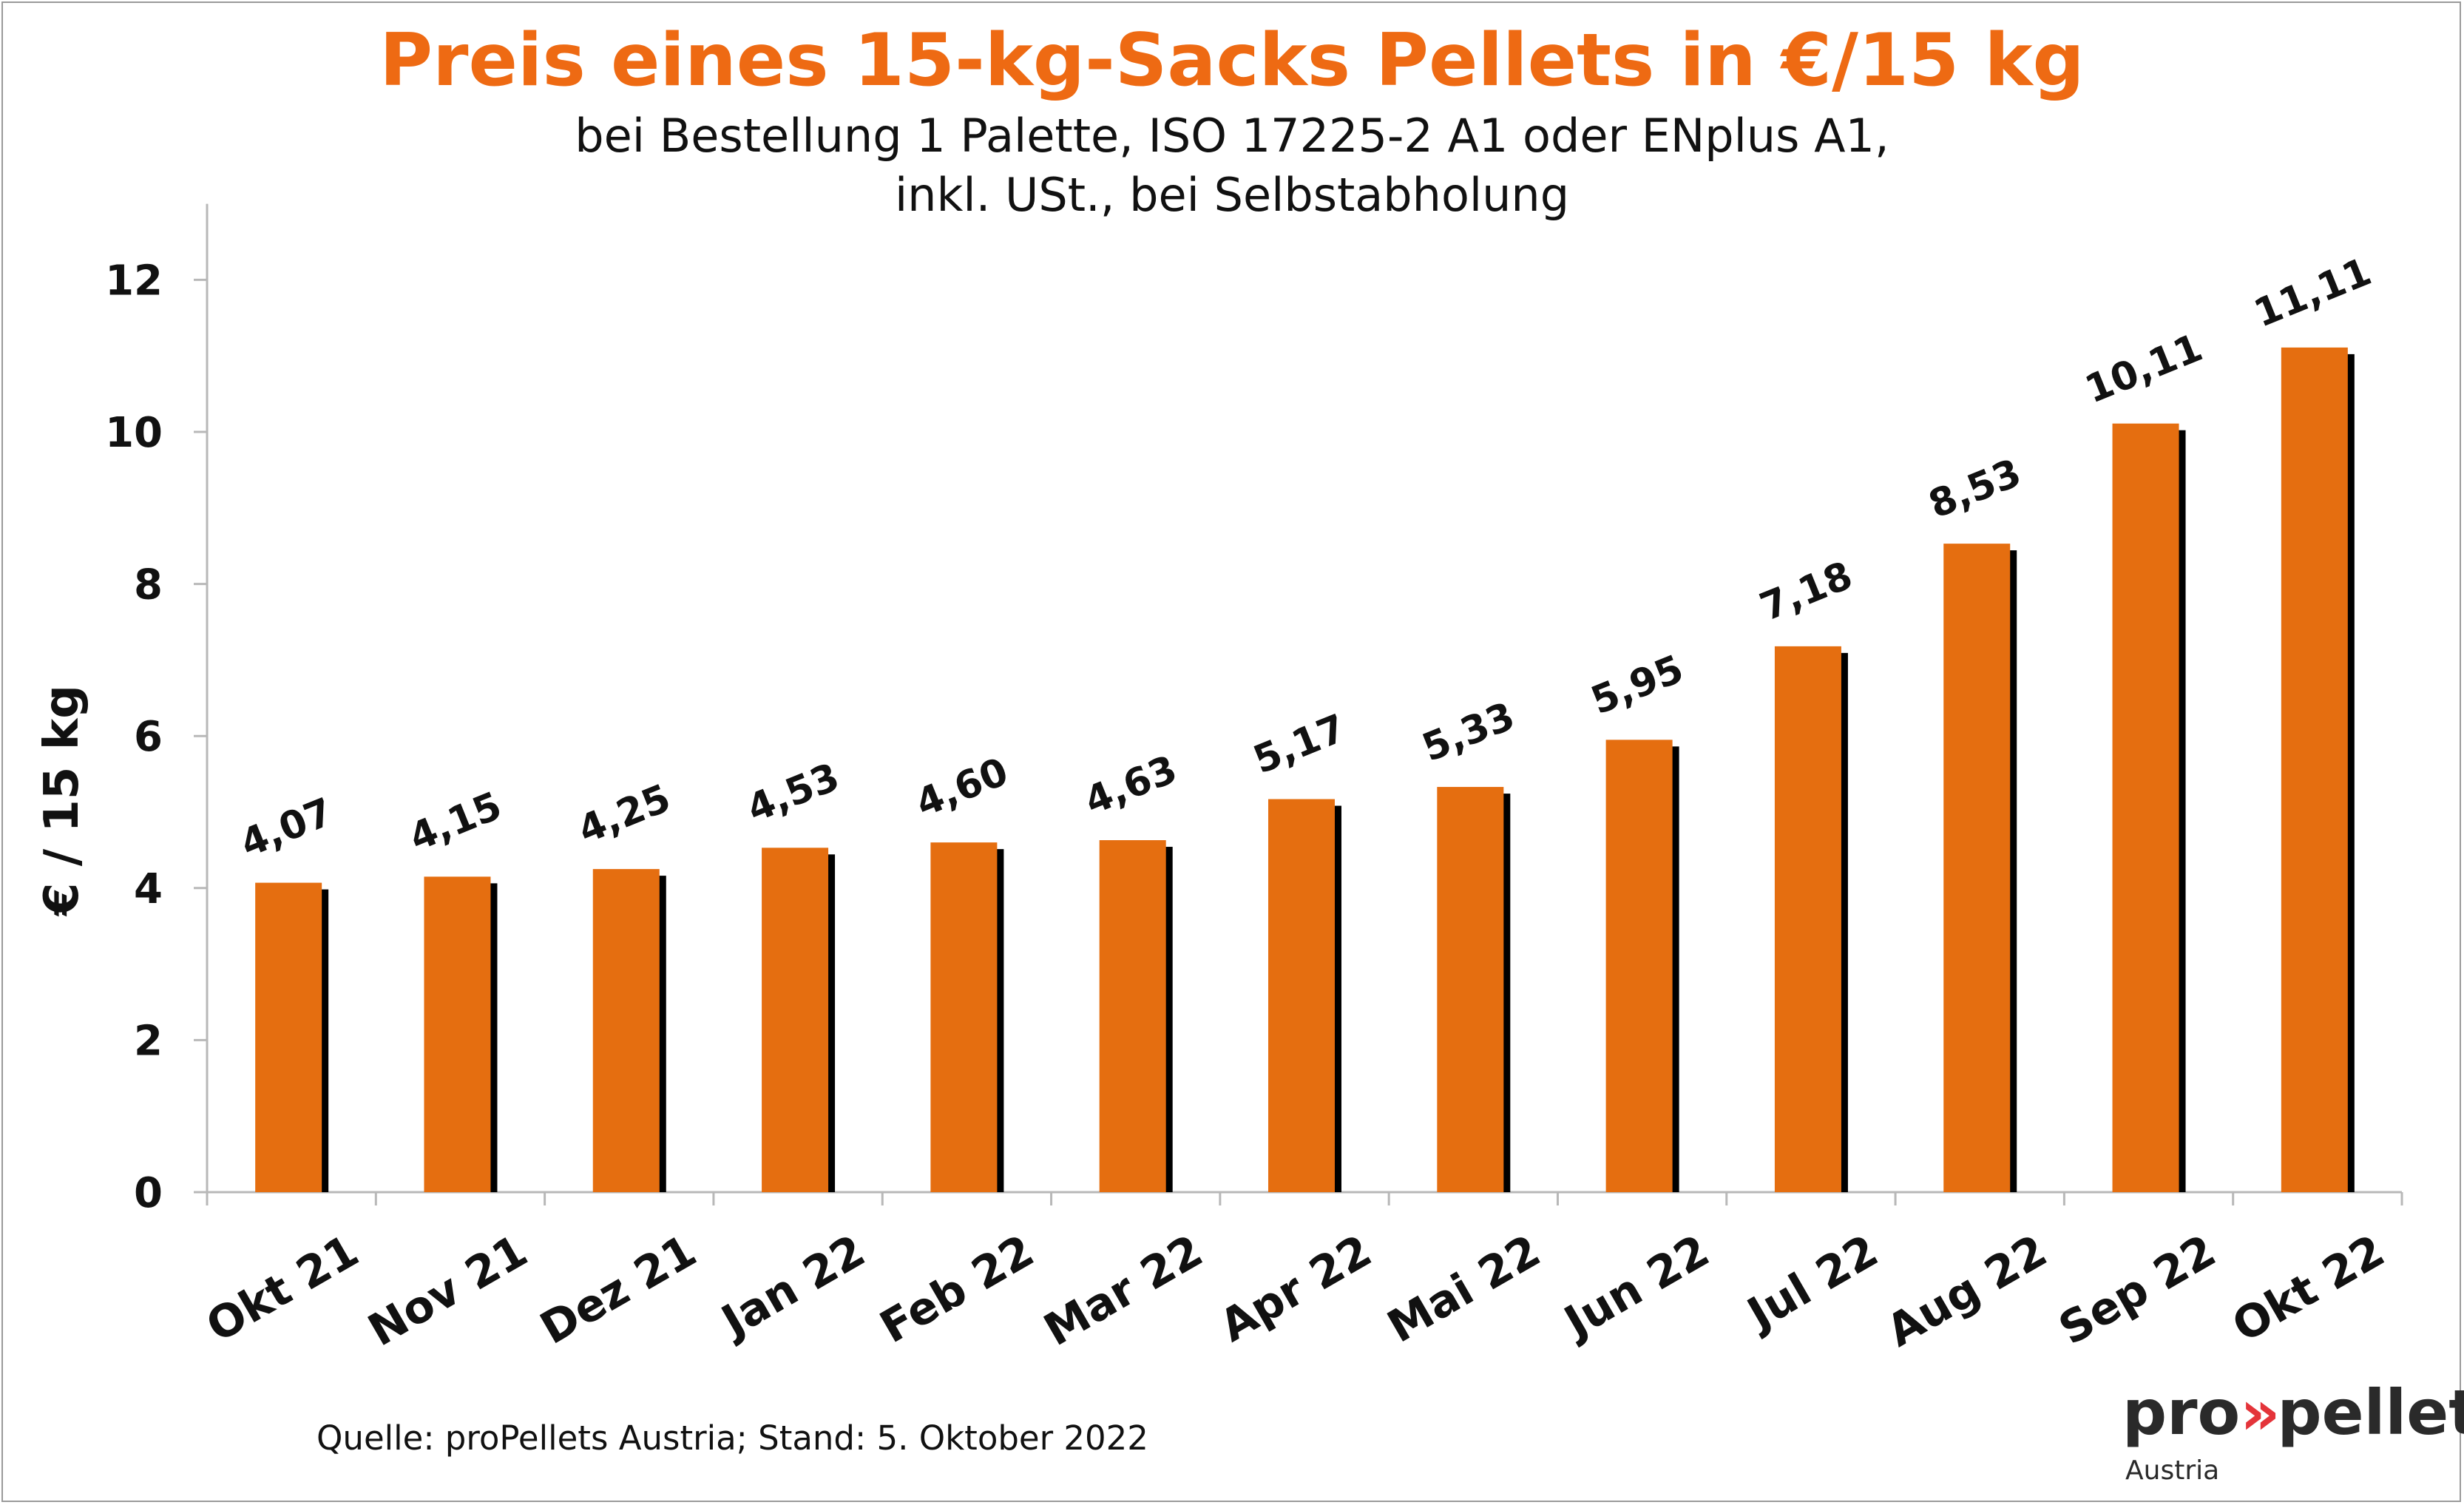 The height and width of the screenshot is (1505, 2464). I want to click on logo-text-pellets: pellets, so click(2370, 1412).